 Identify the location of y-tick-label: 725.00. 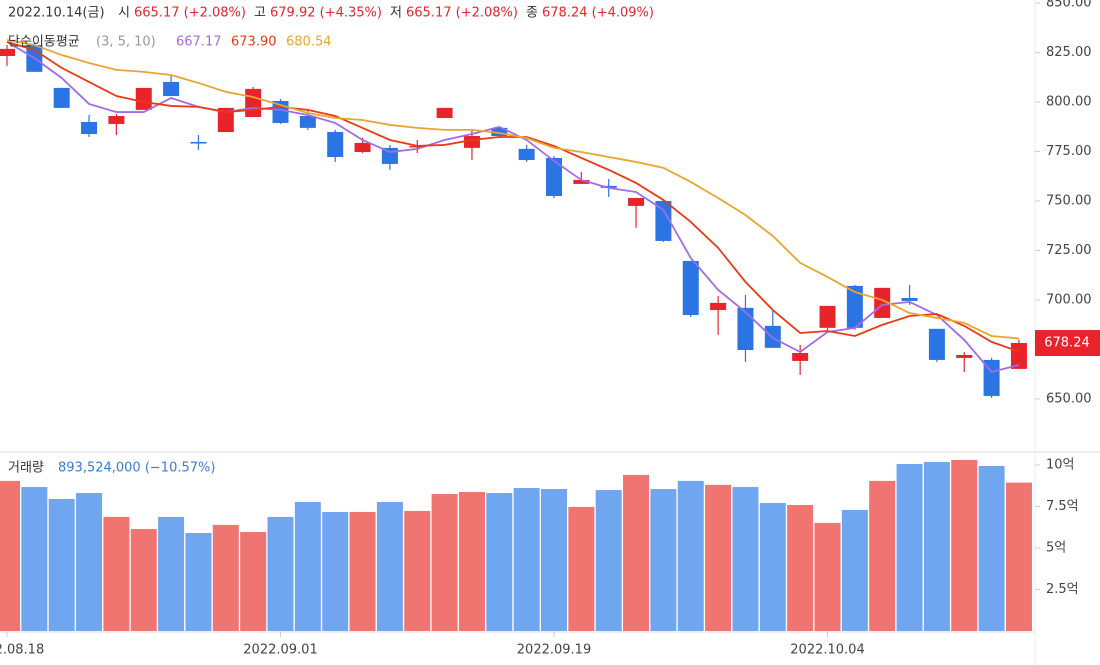
(1069, 250).